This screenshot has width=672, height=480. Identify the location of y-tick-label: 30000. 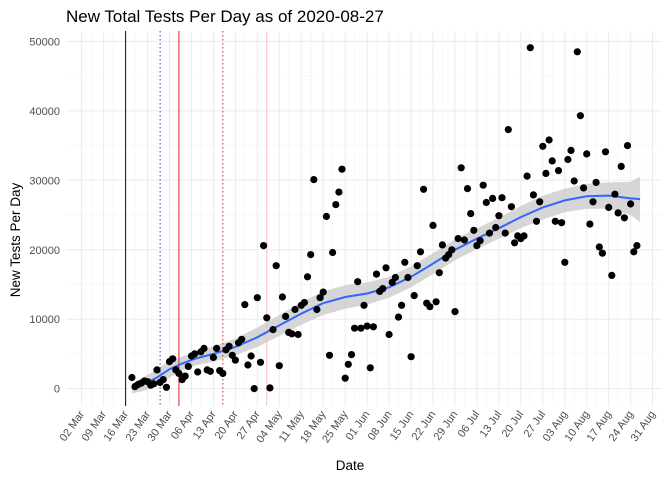
(44, 181).